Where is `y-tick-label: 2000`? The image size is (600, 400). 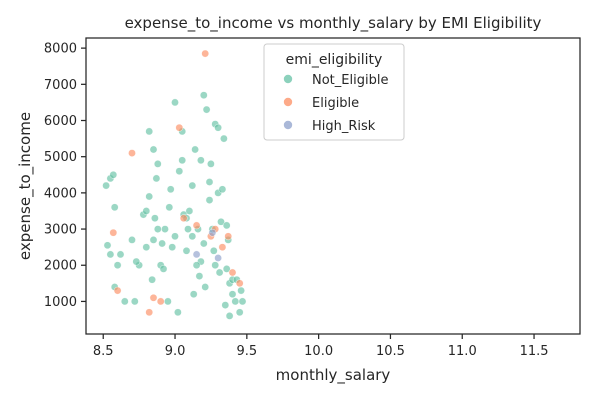 y-tick-label: 2000 is located at coordinates (60, 266).